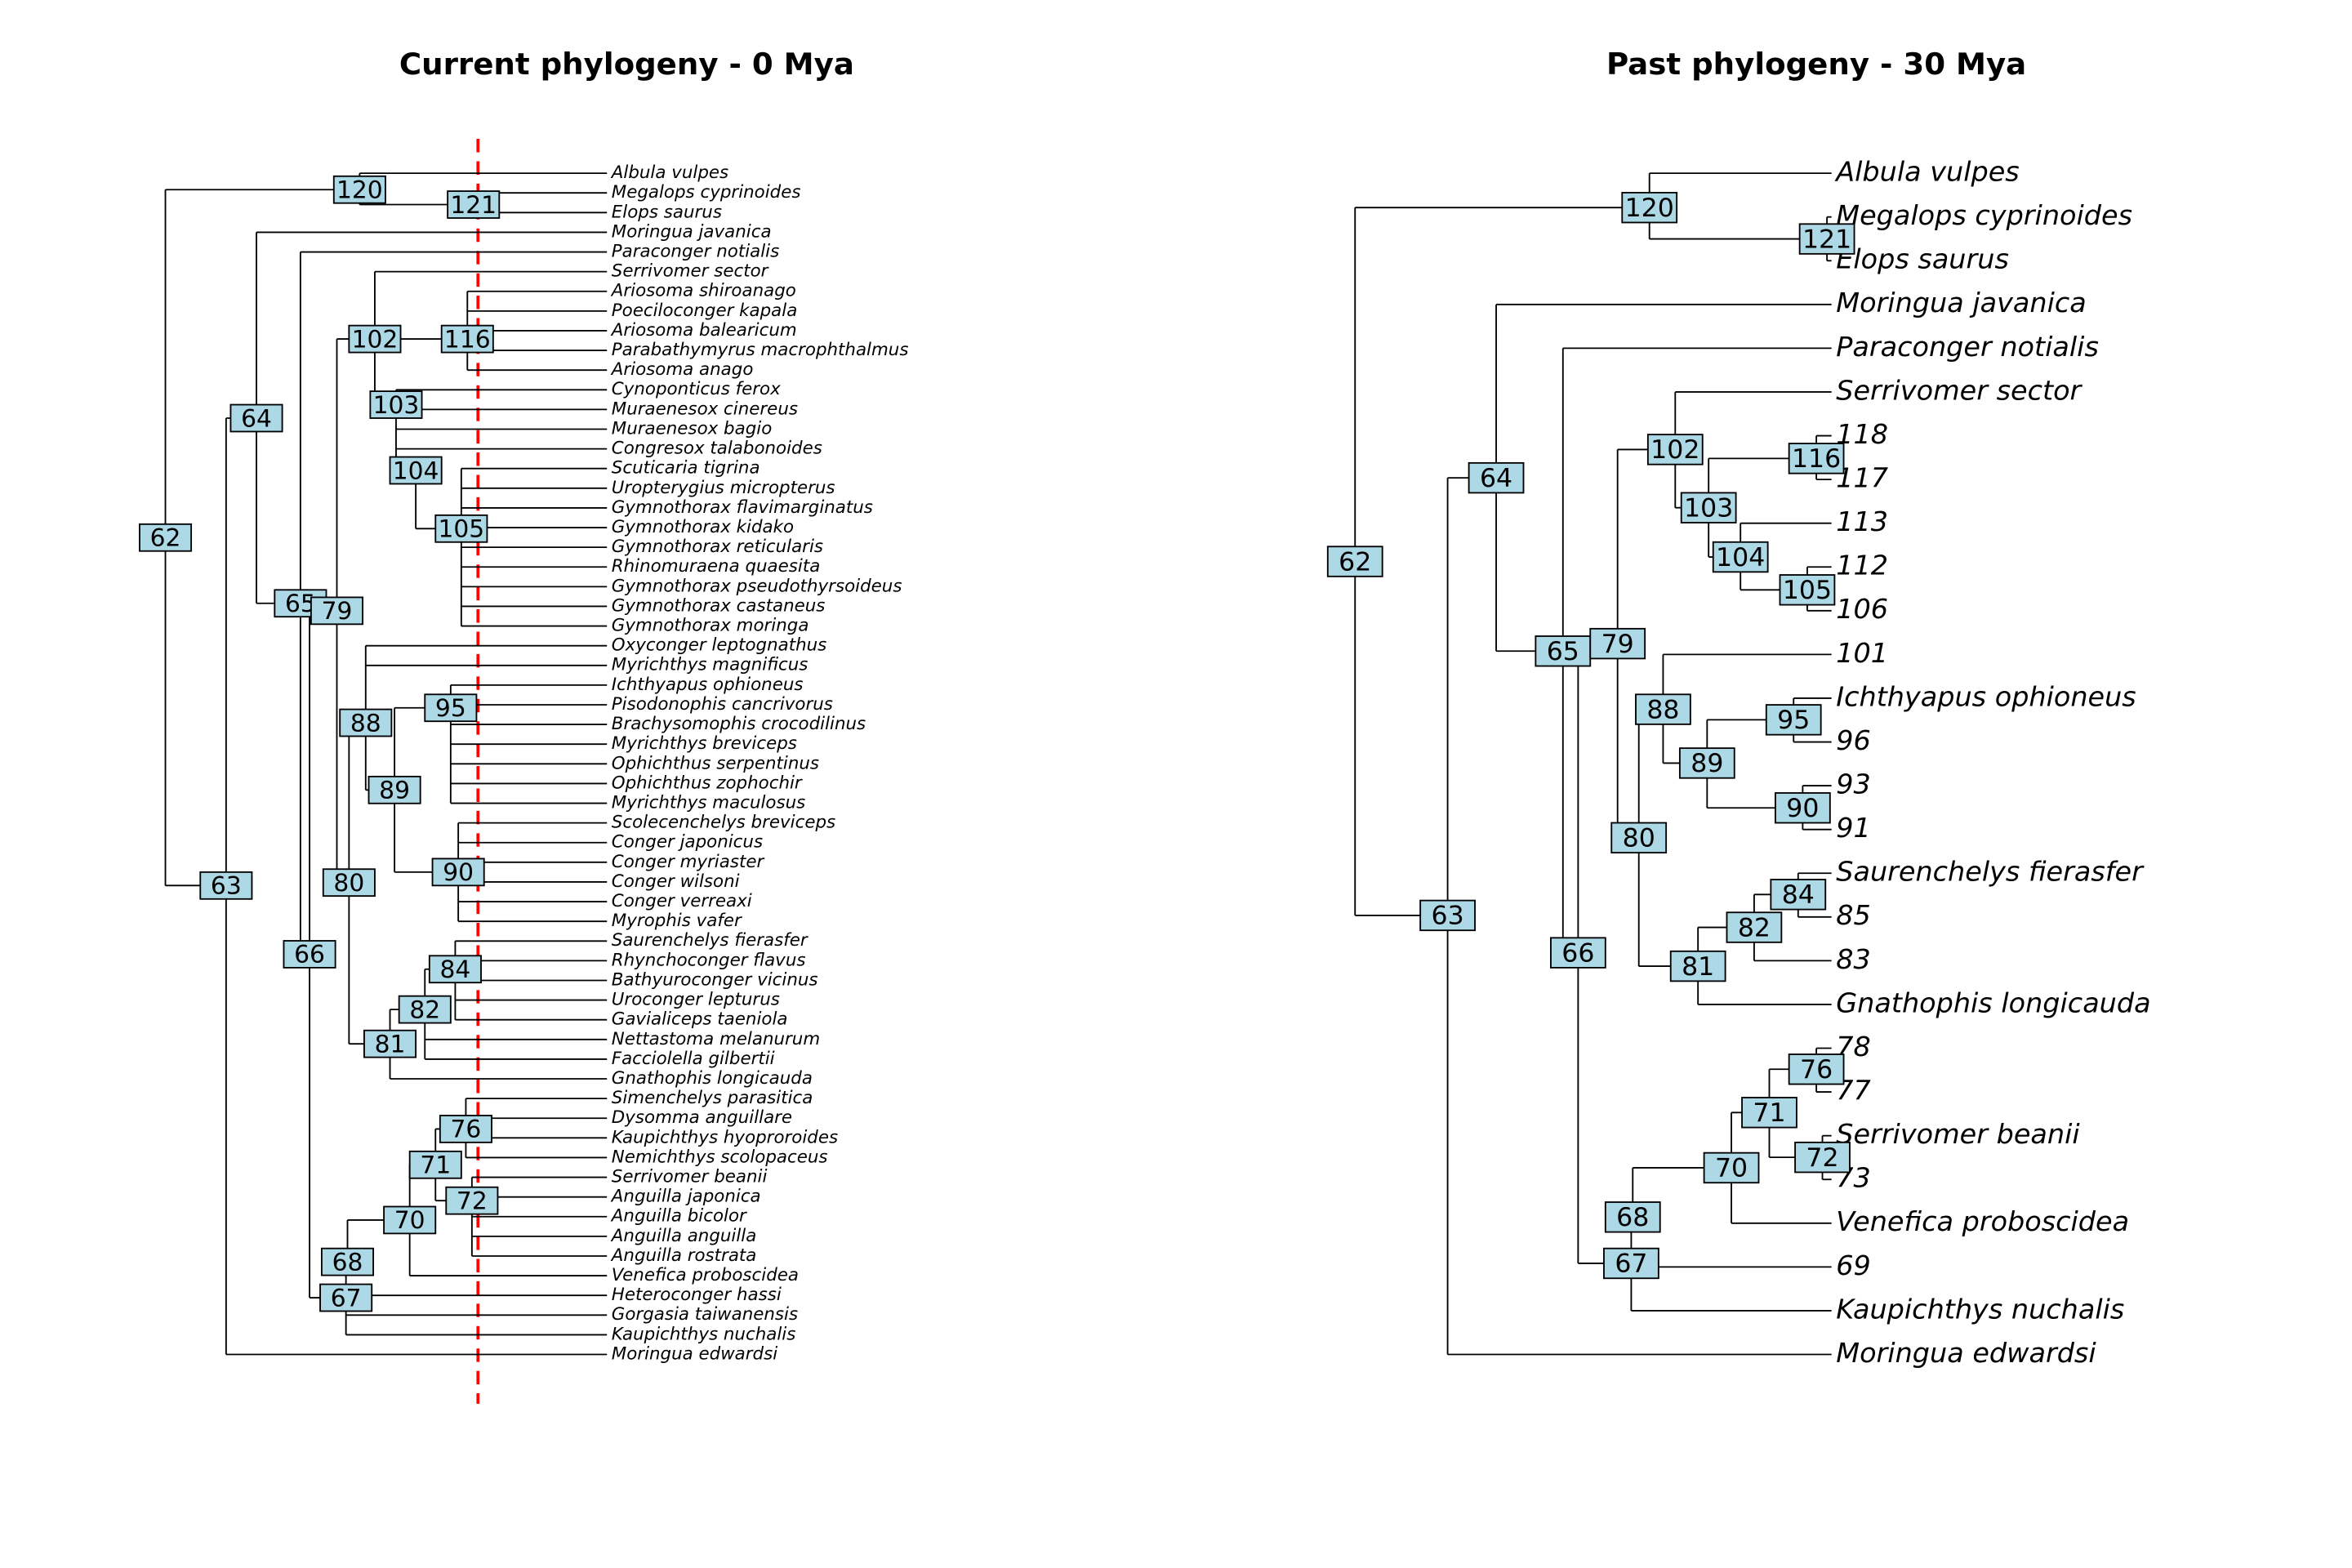 This screenshot has width=2352, height=1568. Describe the element at coordinates (694, 1353) in the screenshot. I see `tip-label: Moringua edwardsi` at that location.